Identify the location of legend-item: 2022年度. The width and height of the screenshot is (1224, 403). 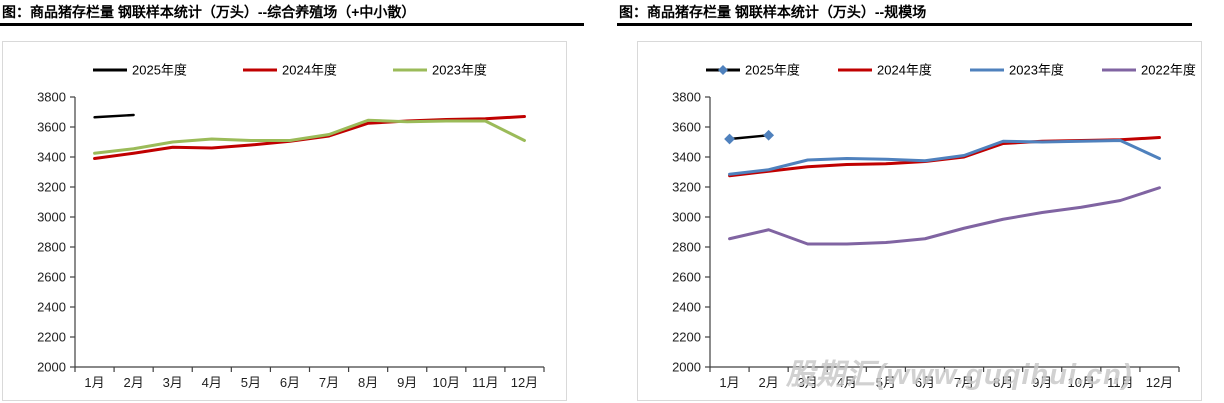
(1149, 70).